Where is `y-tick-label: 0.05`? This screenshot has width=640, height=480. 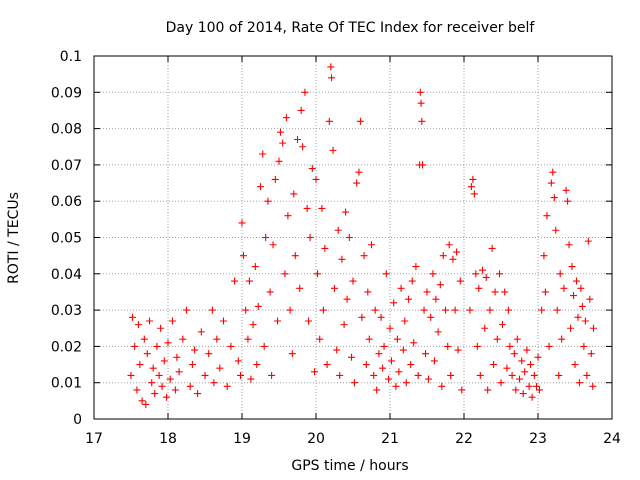
y-tick-label: 0.05 is located at coordinates (66, 239).